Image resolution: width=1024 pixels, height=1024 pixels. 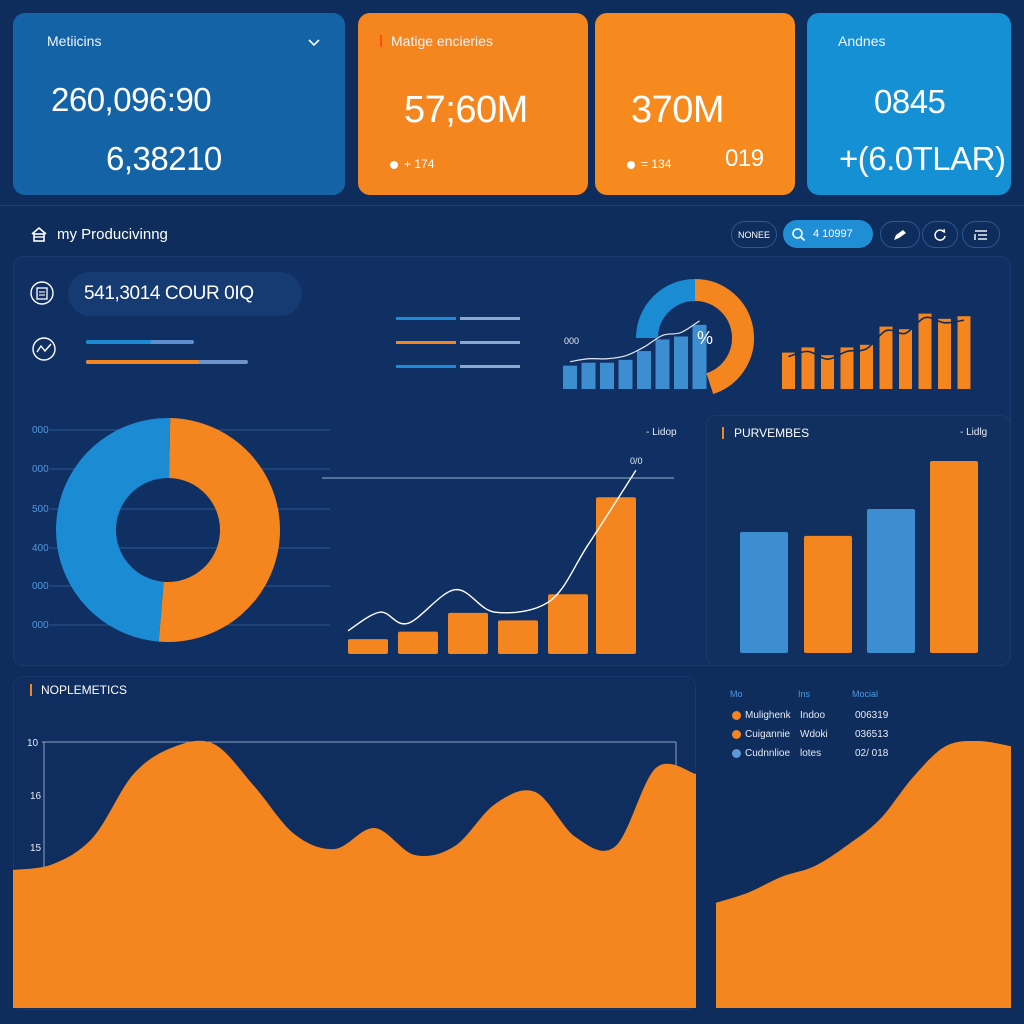 What do you see at coordinates (572, 341) in the screenshot?
I see `mini-chart-label: 000` at bounding box center [572, 341].